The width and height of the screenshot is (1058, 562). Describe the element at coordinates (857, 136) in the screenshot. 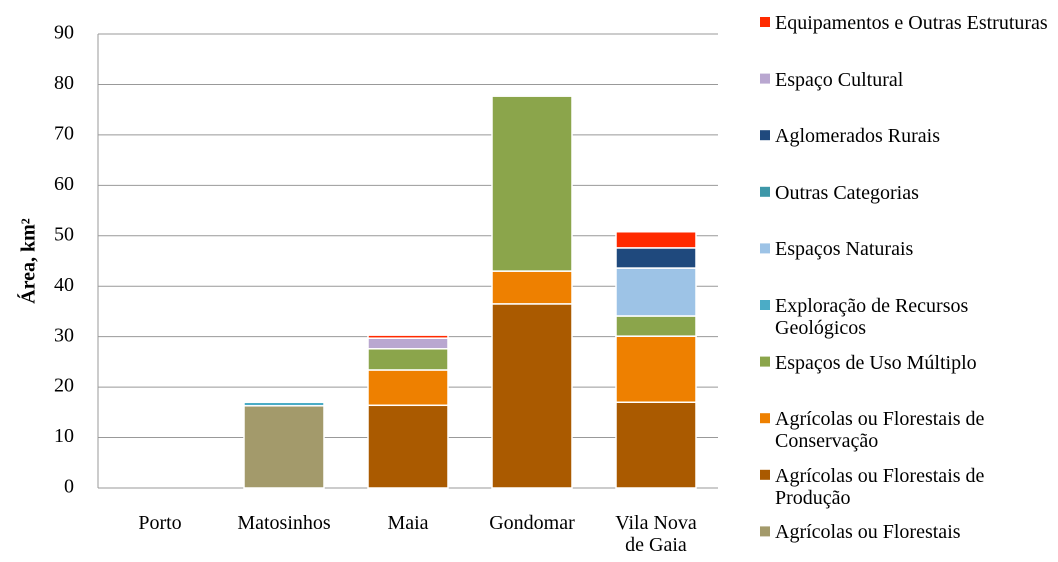

I see `legend-label: Aglomerados Rurais` at that location.